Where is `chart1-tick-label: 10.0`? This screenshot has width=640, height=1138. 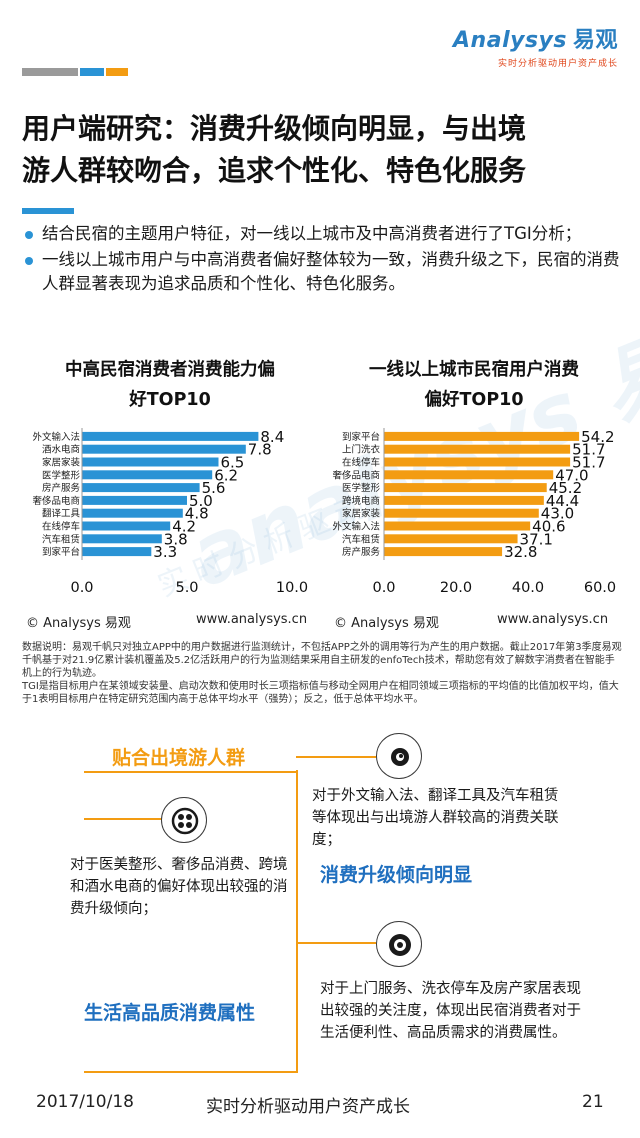 chart1-tick-label: 10.0 is located at coordinates (292, 588).